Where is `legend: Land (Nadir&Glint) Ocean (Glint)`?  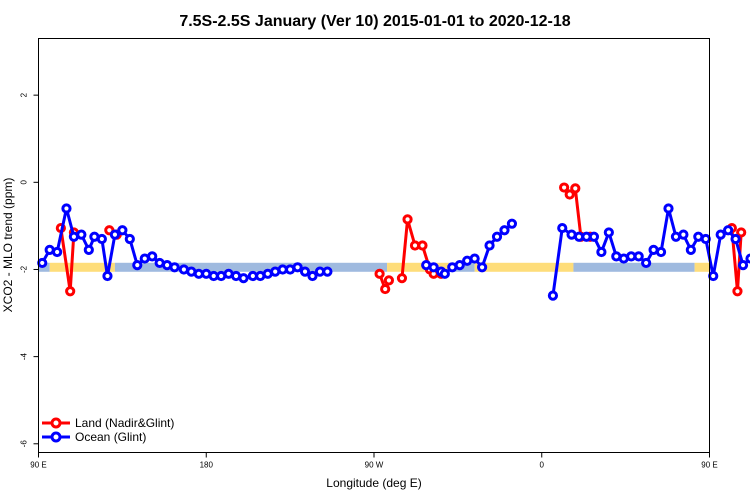 legend: Land (Nadir&Glint) Ocean (Glint) is located at coordinates (108, 430).